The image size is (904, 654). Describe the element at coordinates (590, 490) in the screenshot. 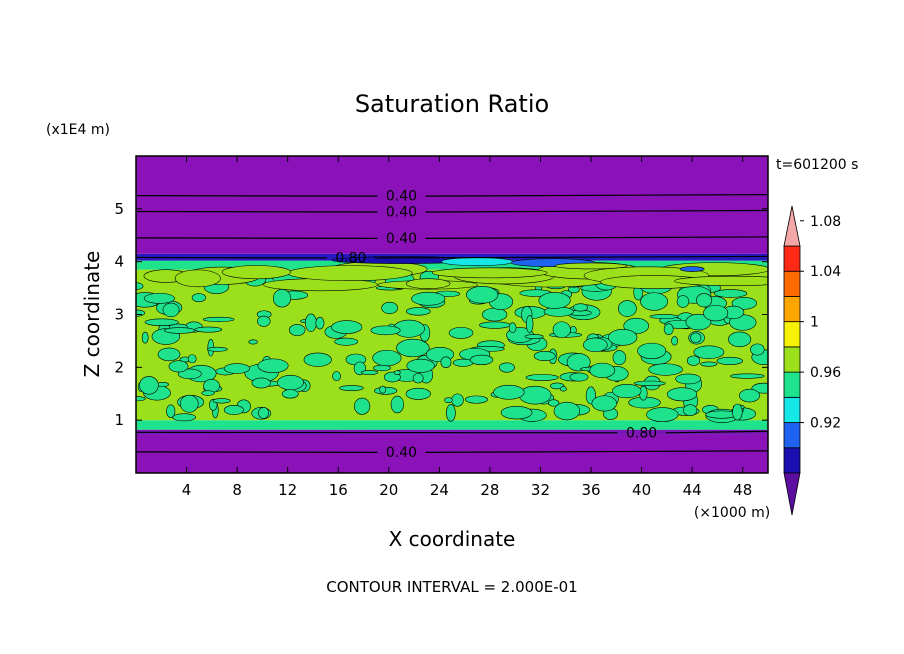

I see `x-tick-label: 36` at that location.